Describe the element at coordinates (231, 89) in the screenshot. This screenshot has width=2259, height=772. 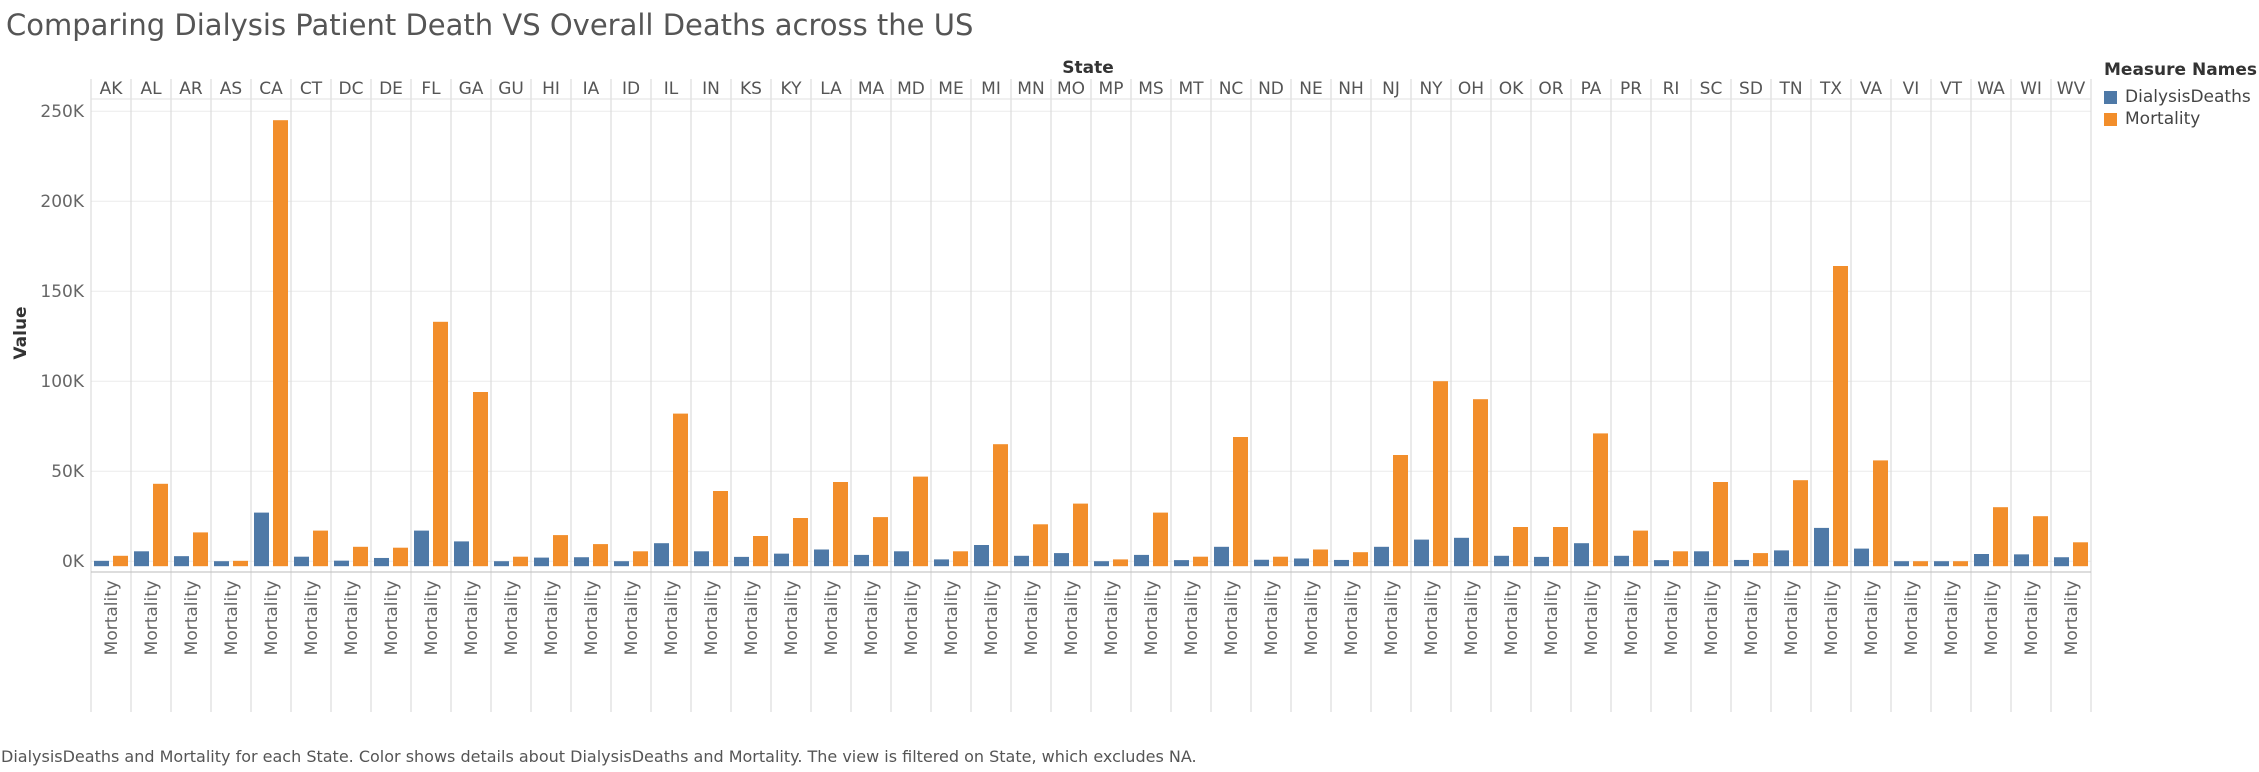
I see `state-label: AS` at that location.